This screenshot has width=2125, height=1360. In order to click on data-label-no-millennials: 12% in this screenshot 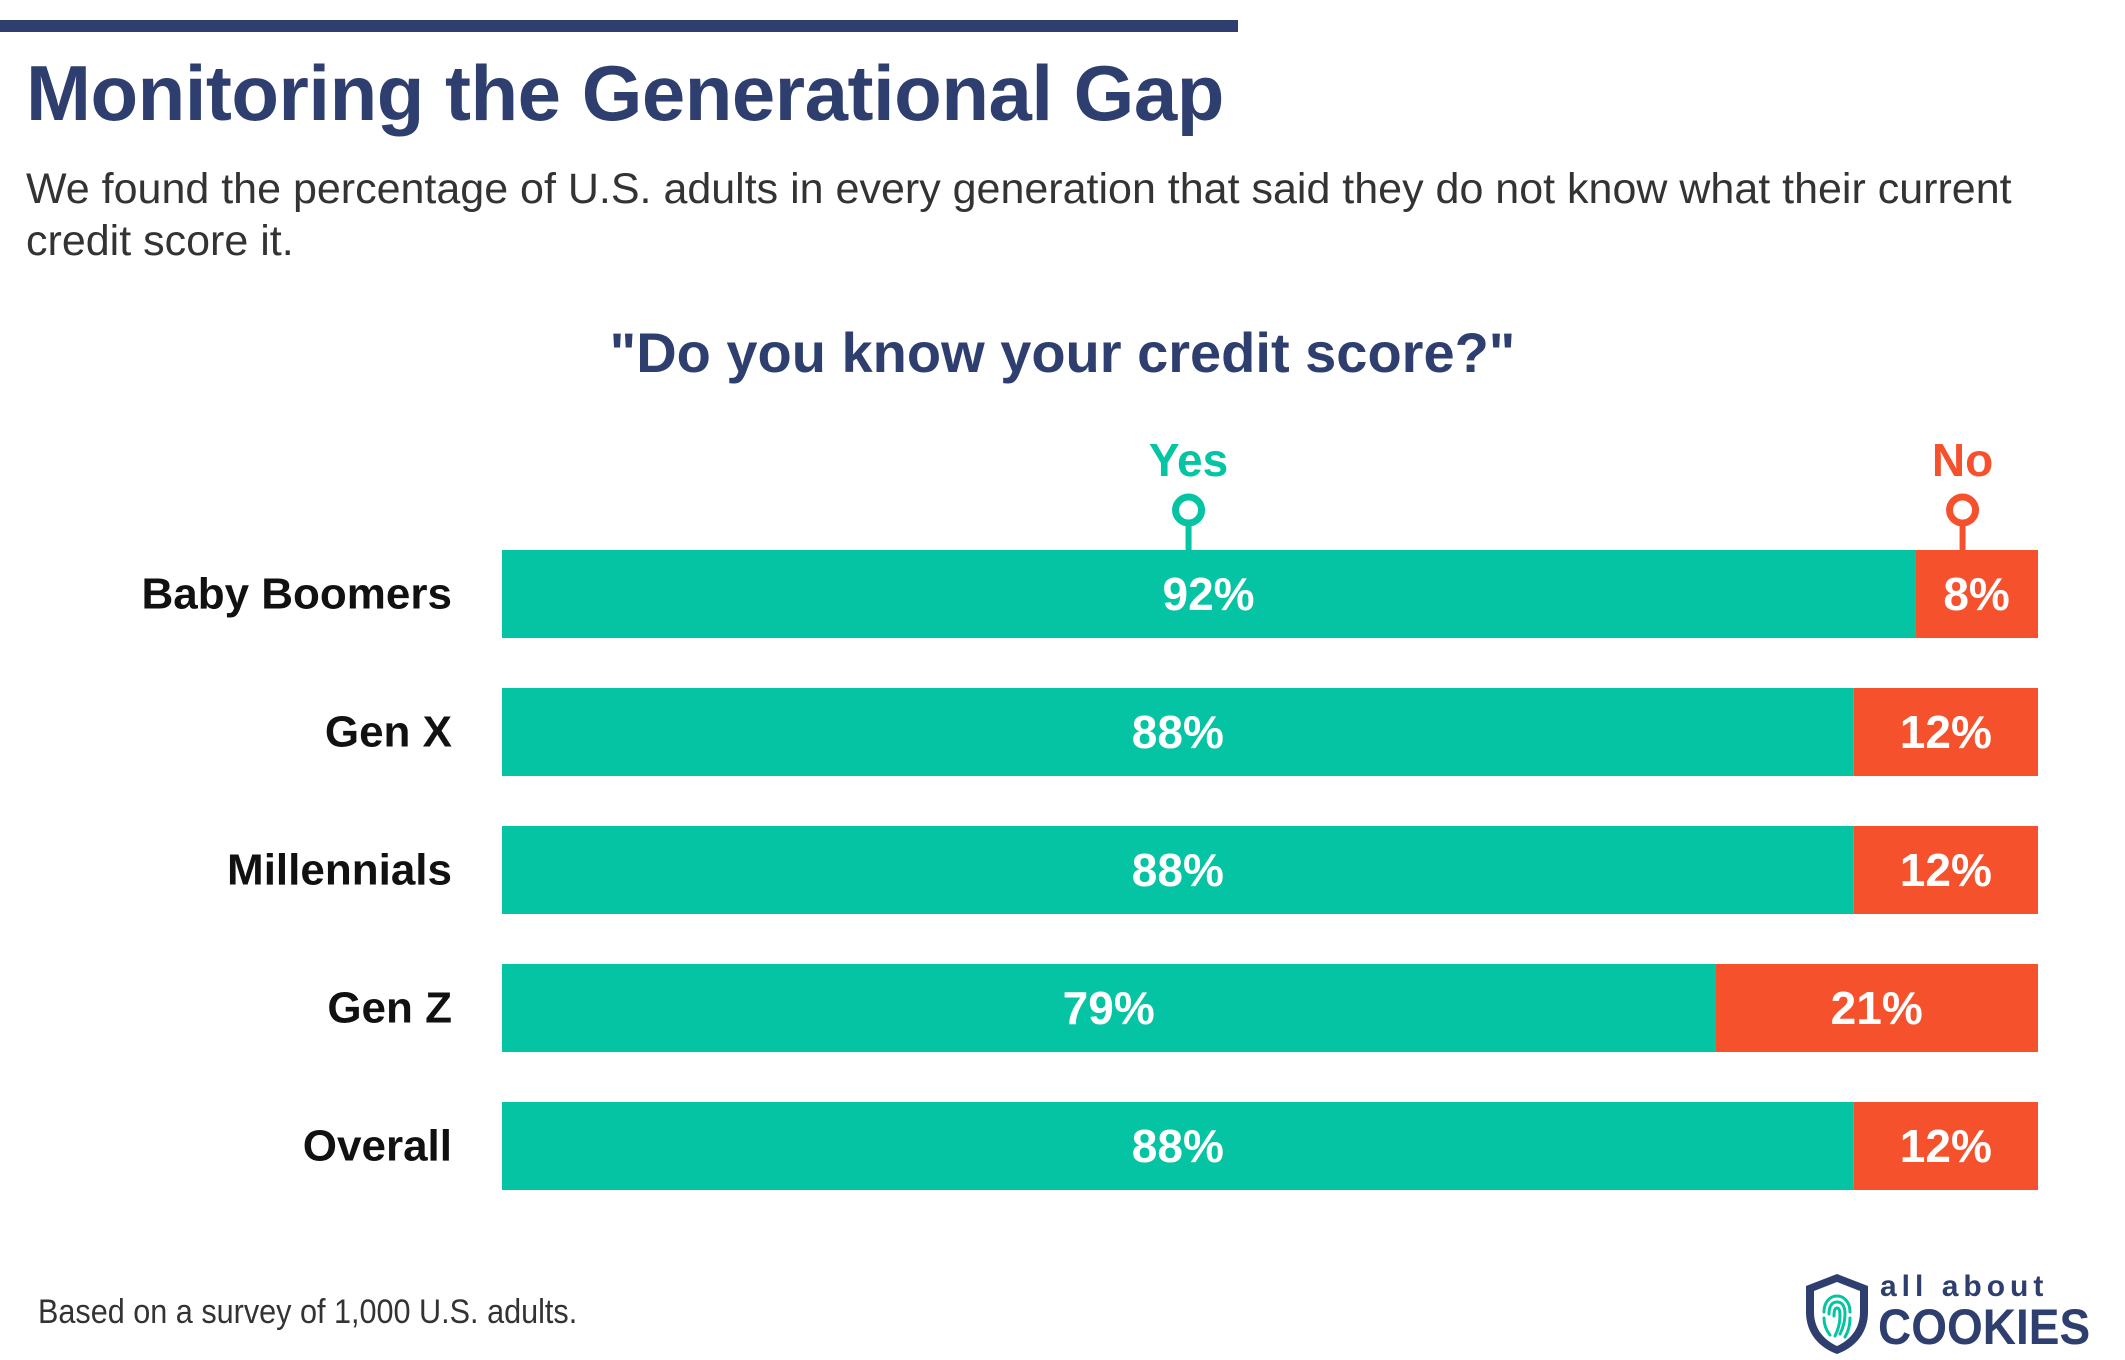, I will do `click(1946, 870)`.